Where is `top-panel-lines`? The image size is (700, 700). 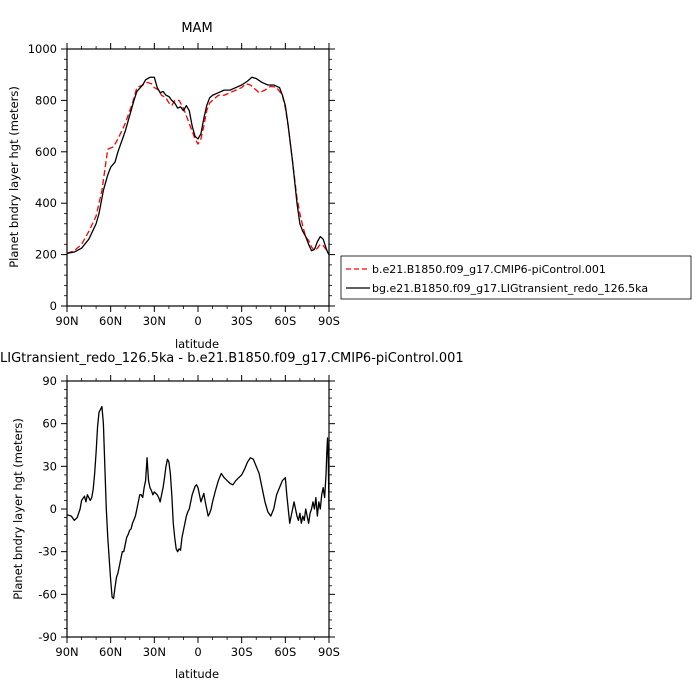
top-panel-lines is located at coordinates (198, 165).